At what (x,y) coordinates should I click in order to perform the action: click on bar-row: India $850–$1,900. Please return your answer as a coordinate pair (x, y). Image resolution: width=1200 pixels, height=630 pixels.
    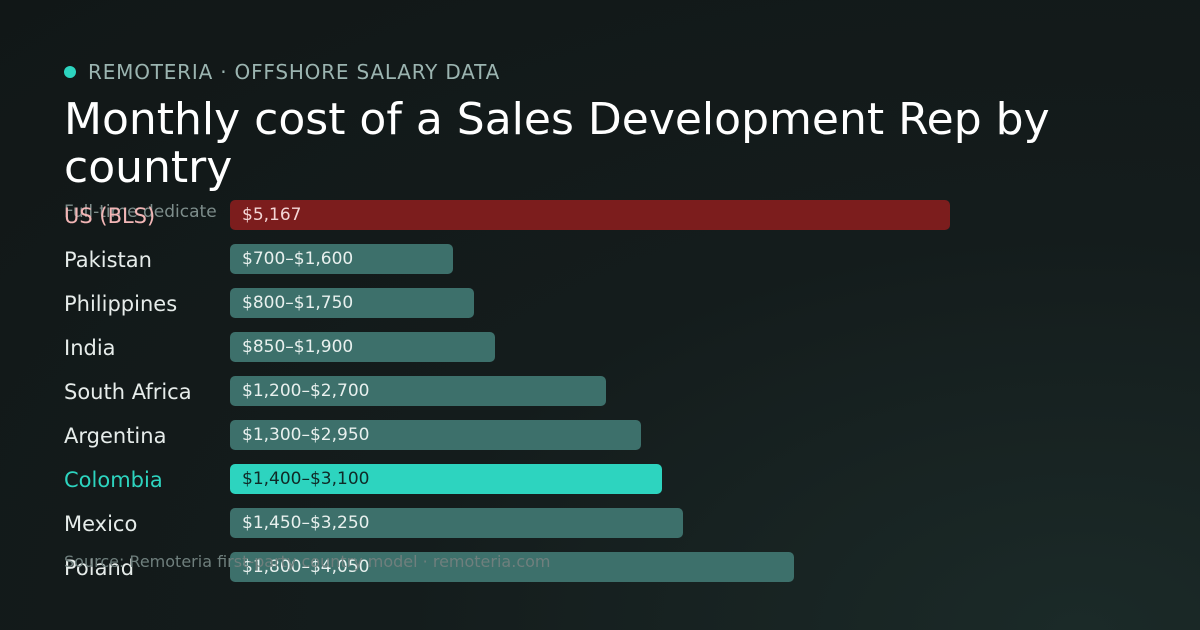
    Looking at the image, I should click on (600, 347).